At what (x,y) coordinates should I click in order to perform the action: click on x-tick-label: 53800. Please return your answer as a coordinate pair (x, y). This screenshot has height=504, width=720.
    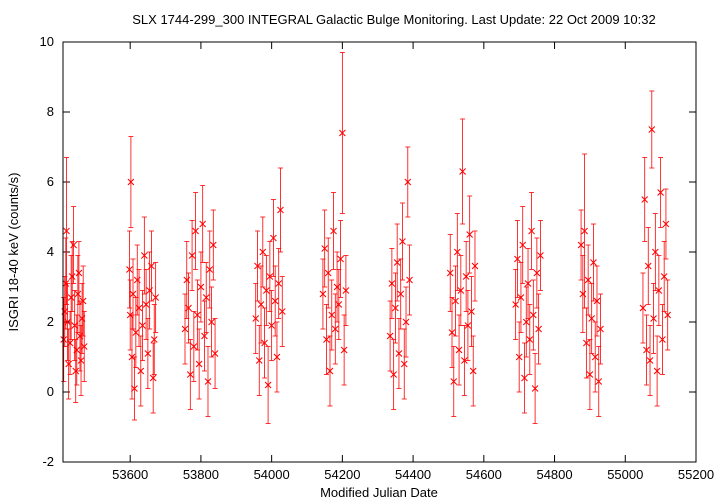
    Looking at the image, I should click on (201, 474).